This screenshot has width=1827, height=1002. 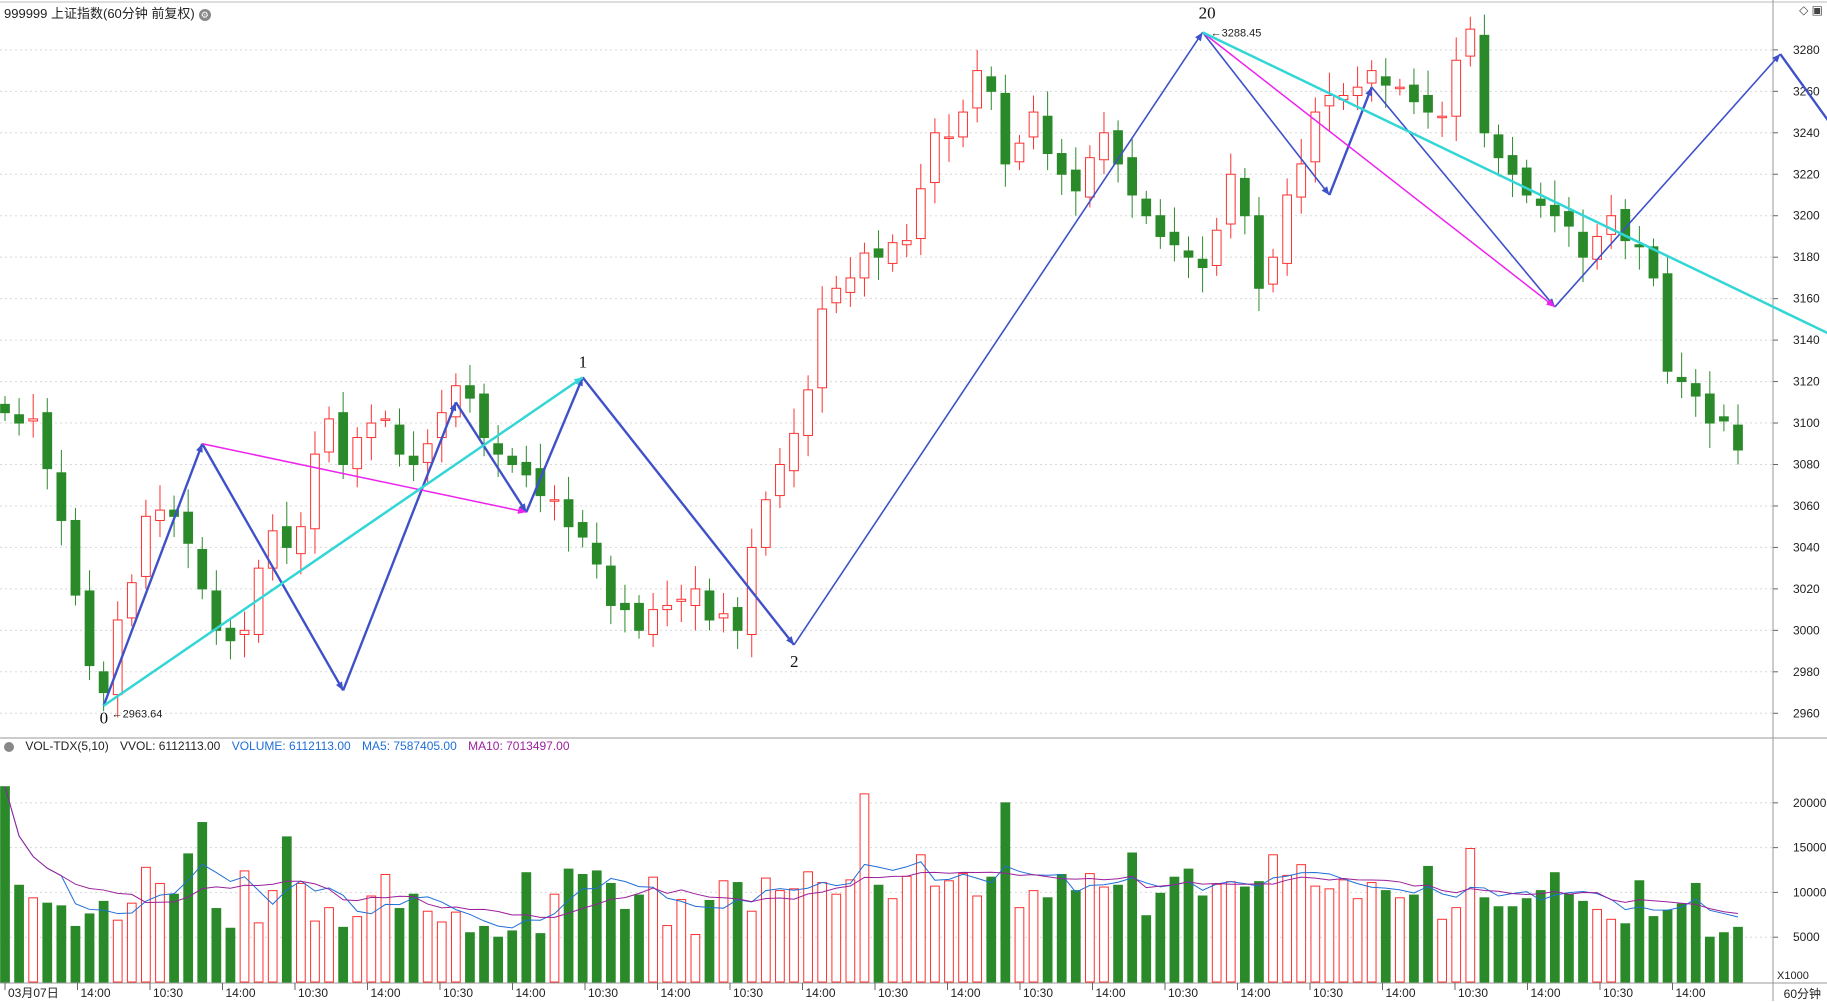 What do you see at coordinates (137, 715) in the screenshot?
I see `extreme-price-label: ←2963.64` at bounding box center [137, 715].